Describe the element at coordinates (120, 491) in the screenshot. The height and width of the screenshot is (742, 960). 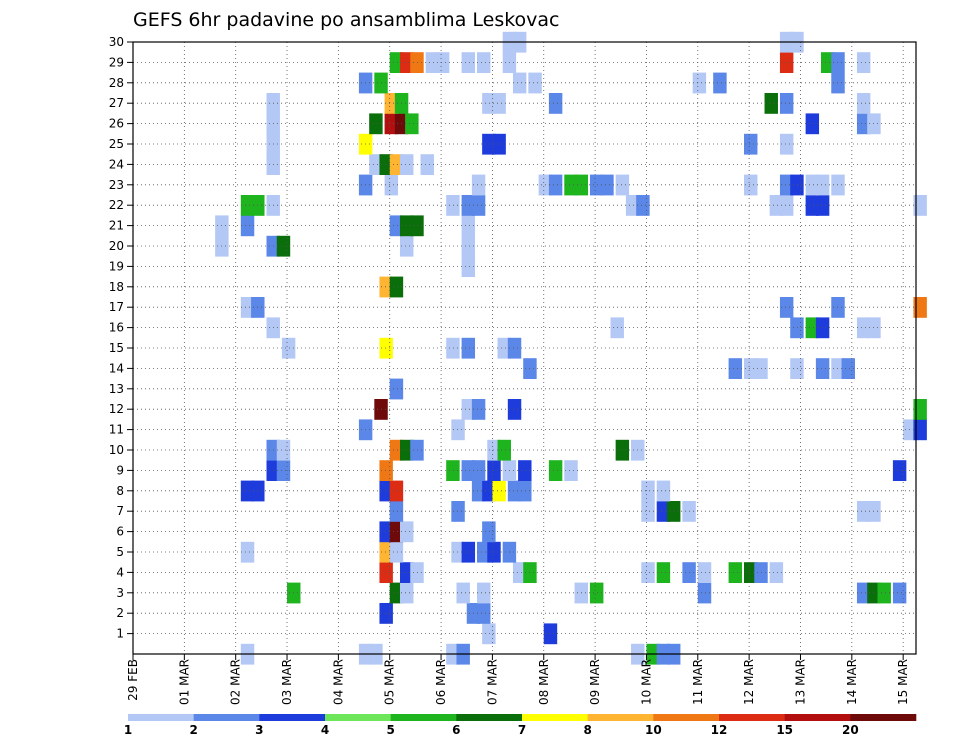
I see `y-tick-label: 8` at that location.